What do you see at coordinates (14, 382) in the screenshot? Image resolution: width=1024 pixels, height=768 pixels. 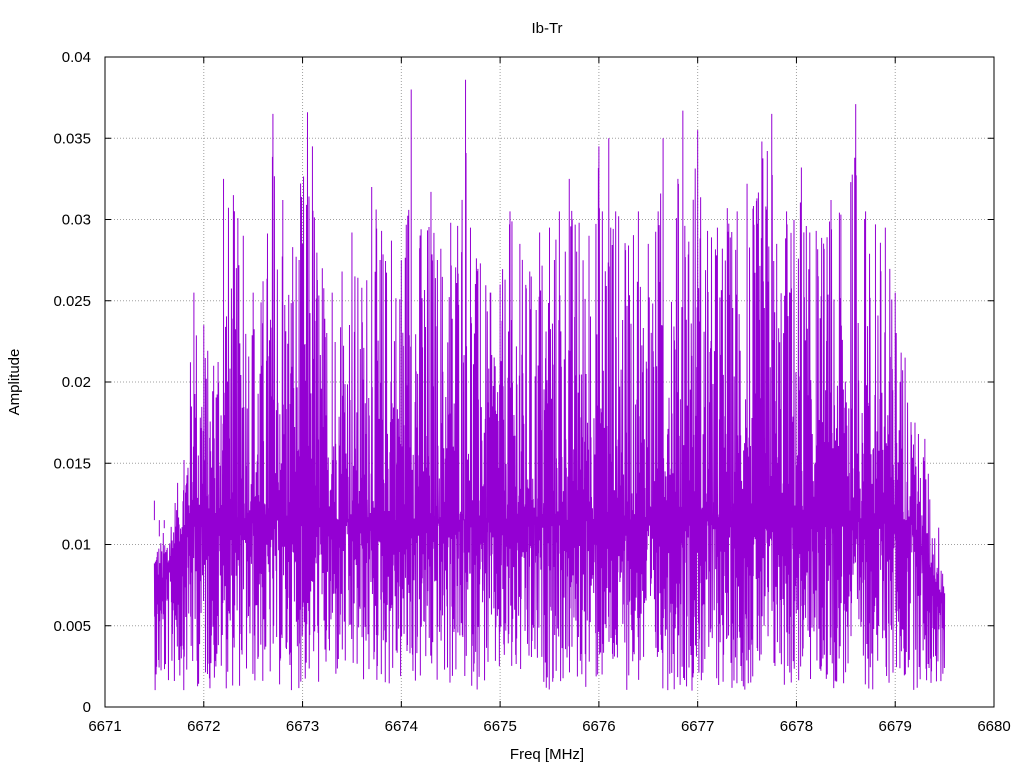 I see `y-axis-title: Amplitude` at bounding box center [14, 382].